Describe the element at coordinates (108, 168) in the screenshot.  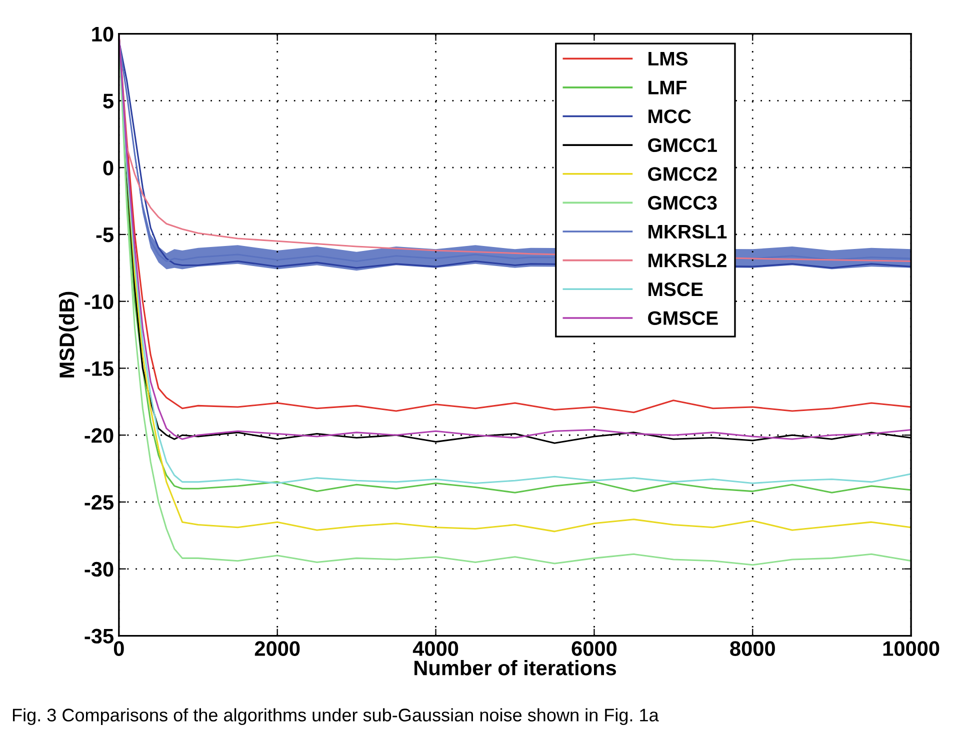
I see `y-tick-label: 0` at that location.